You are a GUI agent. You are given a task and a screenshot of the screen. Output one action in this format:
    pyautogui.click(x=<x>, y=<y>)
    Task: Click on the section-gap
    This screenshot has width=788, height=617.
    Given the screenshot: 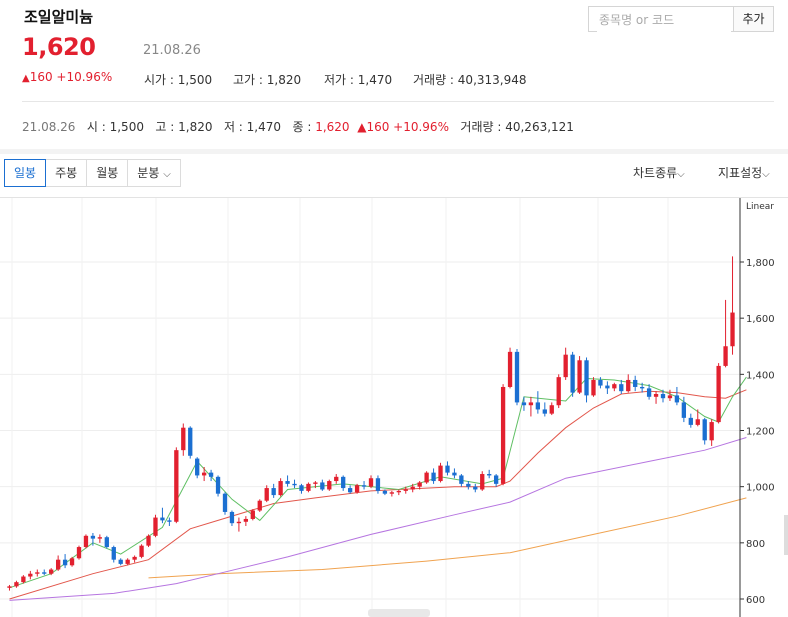 What is the action you would take?
    pyautogui.click(x=394, y=151)
    